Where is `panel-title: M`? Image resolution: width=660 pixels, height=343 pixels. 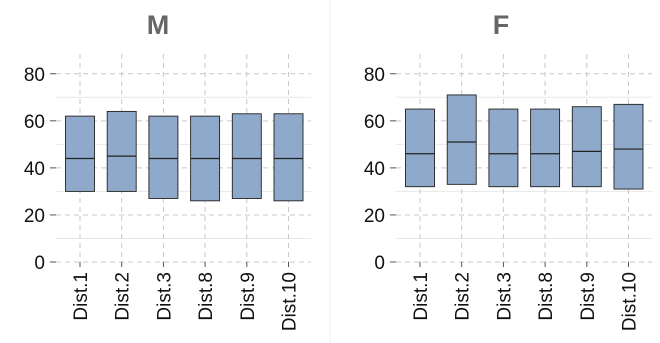 panel-title: M is located at coordinates (158, 25).